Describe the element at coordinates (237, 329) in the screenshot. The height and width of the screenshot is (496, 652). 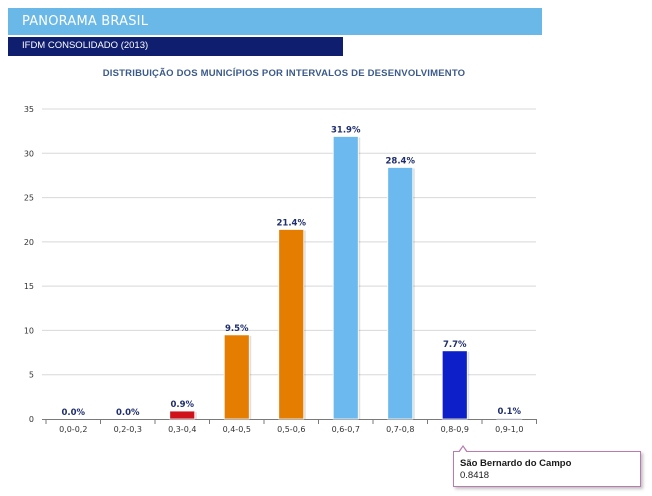
I see `data-label: 9.5%` at that location.